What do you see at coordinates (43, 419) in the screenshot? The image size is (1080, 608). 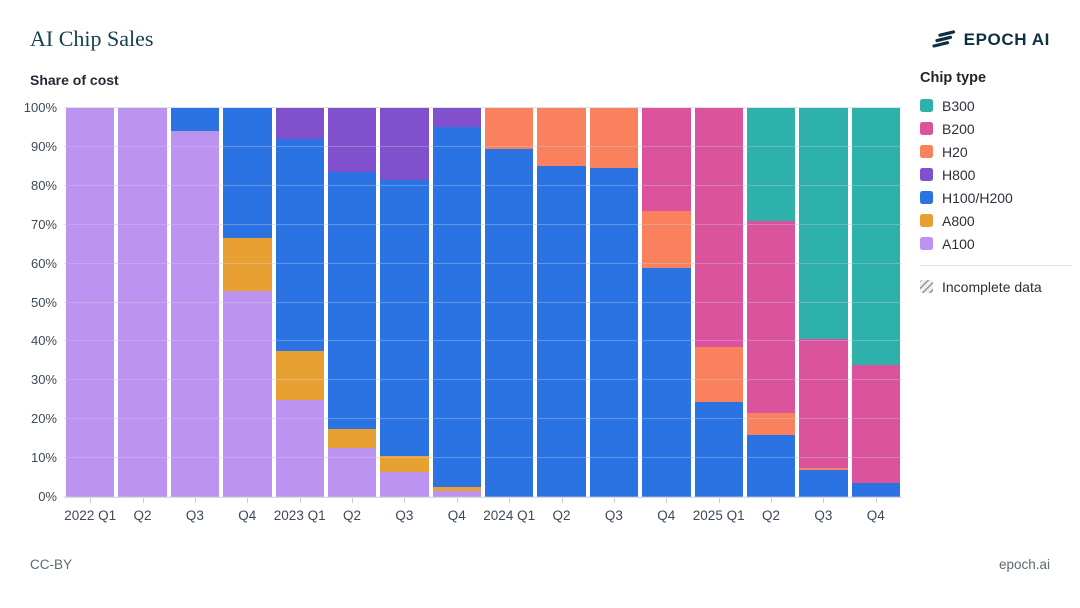 I see `y-tick-label: 20%` at bounding box center [43, 419].